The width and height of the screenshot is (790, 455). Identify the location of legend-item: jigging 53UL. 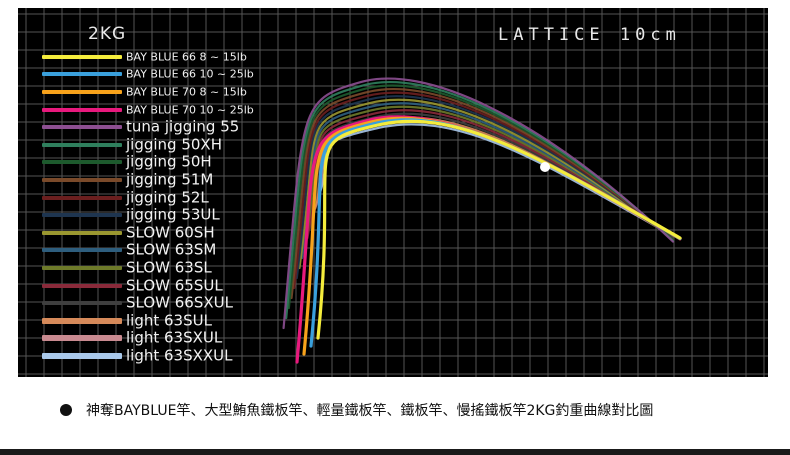
(182, 215).